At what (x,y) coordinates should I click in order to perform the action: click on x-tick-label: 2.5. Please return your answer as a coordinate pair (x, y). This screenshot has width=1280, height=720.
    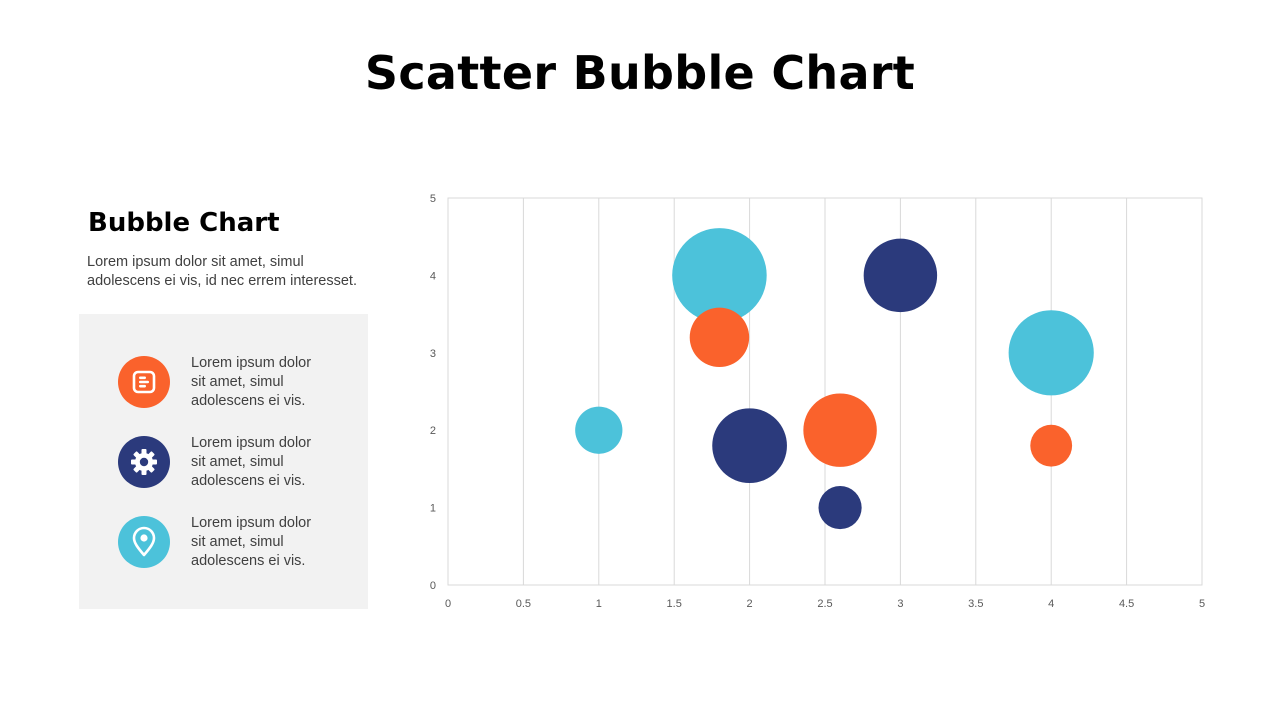
    Looking at the image, I should click on (824, 604).